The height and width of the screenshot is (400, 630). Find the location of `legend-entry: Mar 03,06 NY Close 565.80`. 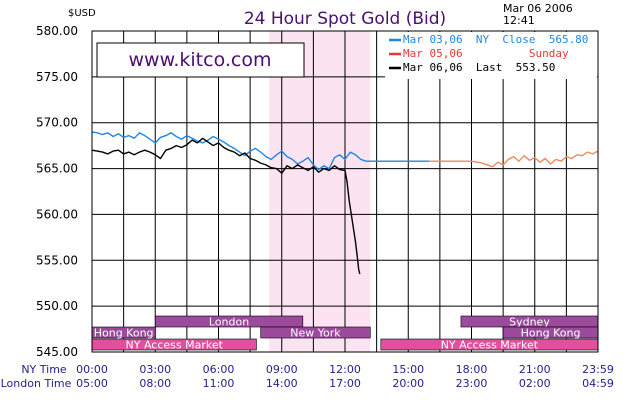

legend-entry: Mar 03,06 NY Close 565.80 is located at coordinates (495, 39).